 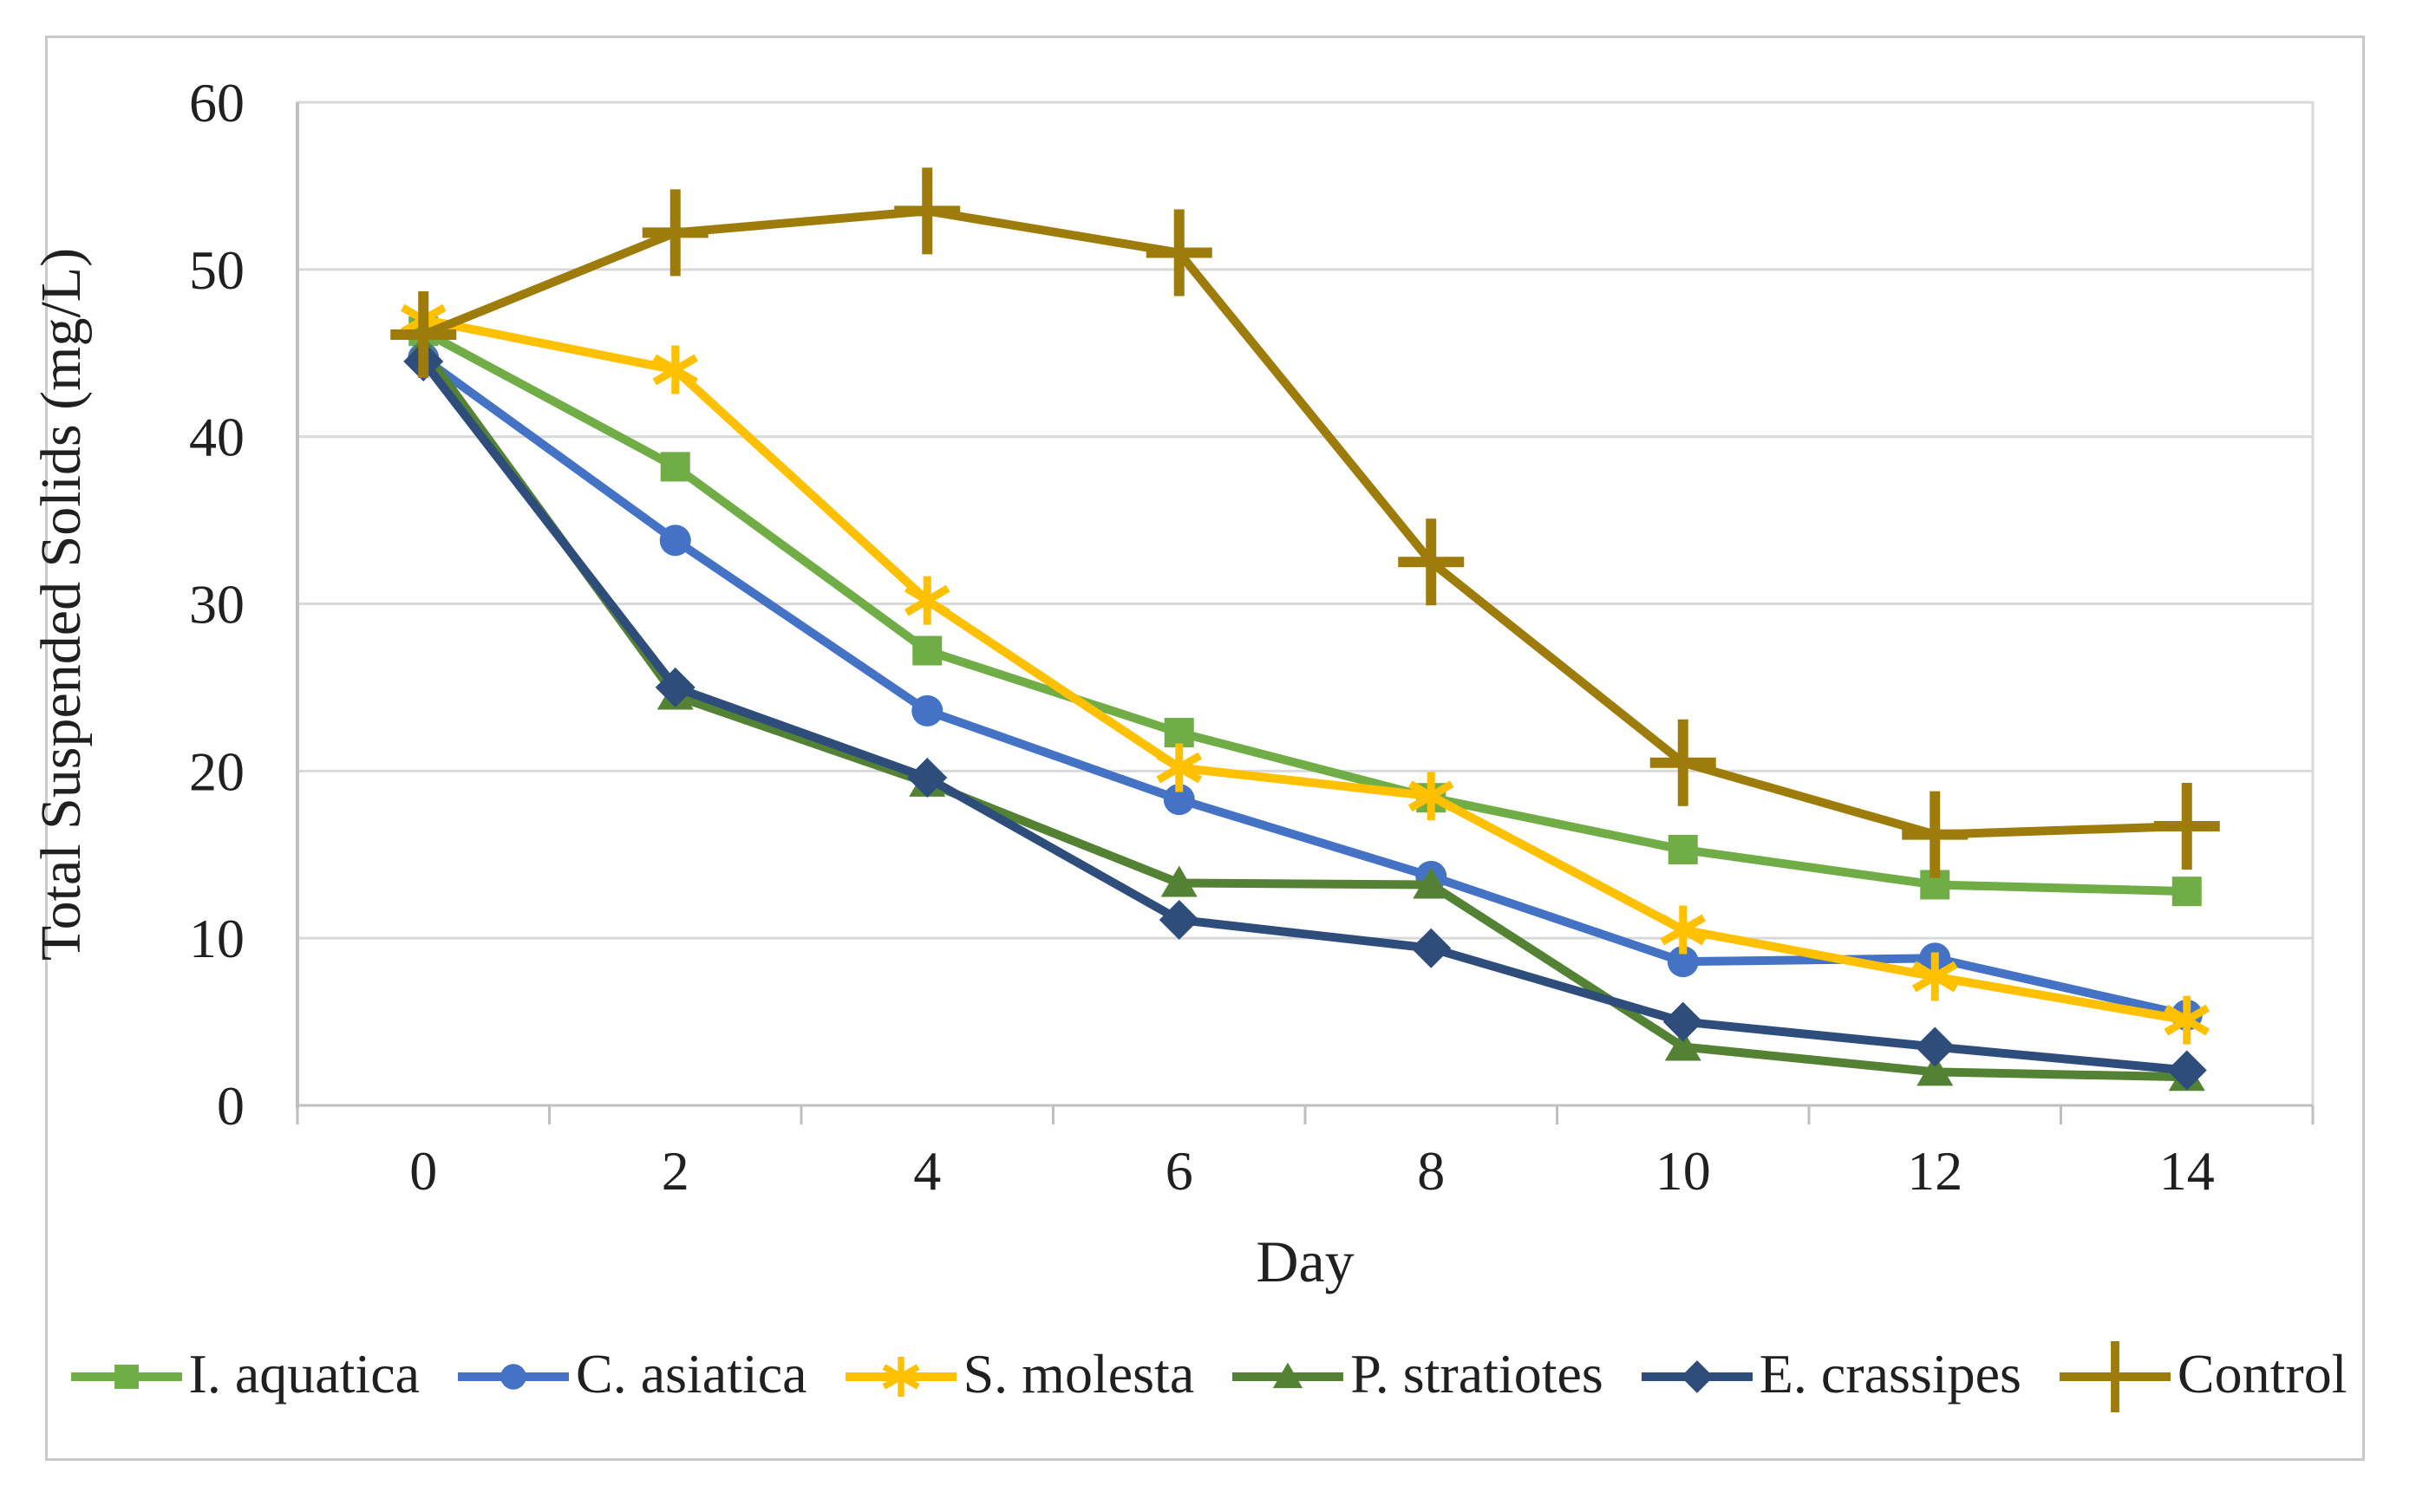 I want to click on legend-item-s-molesta: S. molesta, so click(x=1019, y=1377).